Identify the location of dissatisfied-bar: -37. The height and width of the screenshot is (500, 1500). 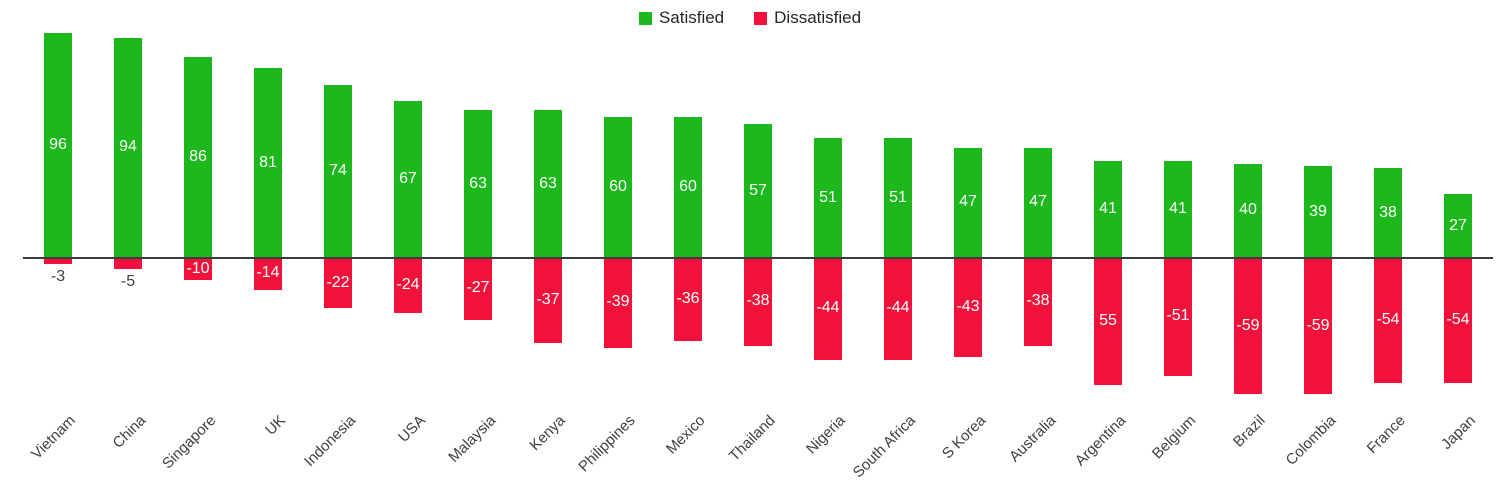
(548, 300).